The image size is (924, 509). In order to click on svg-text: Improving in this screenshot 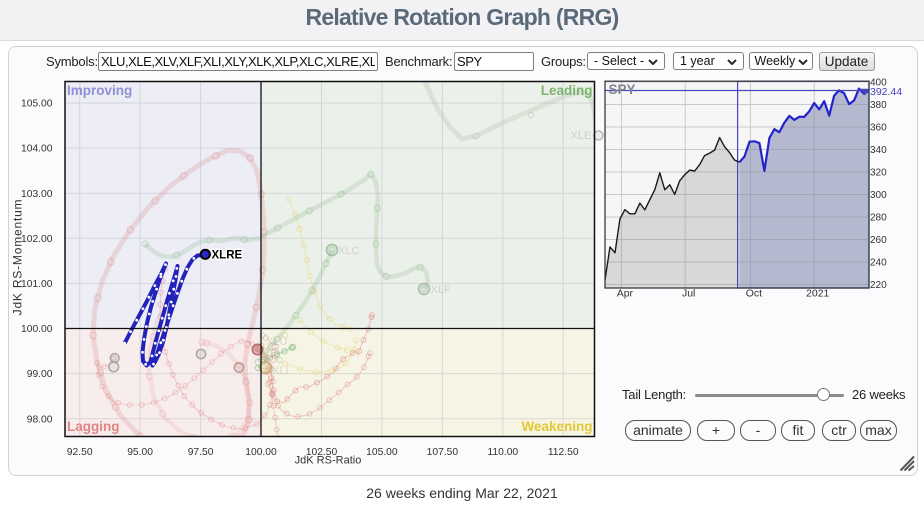, I will do `click(99, 90)`.